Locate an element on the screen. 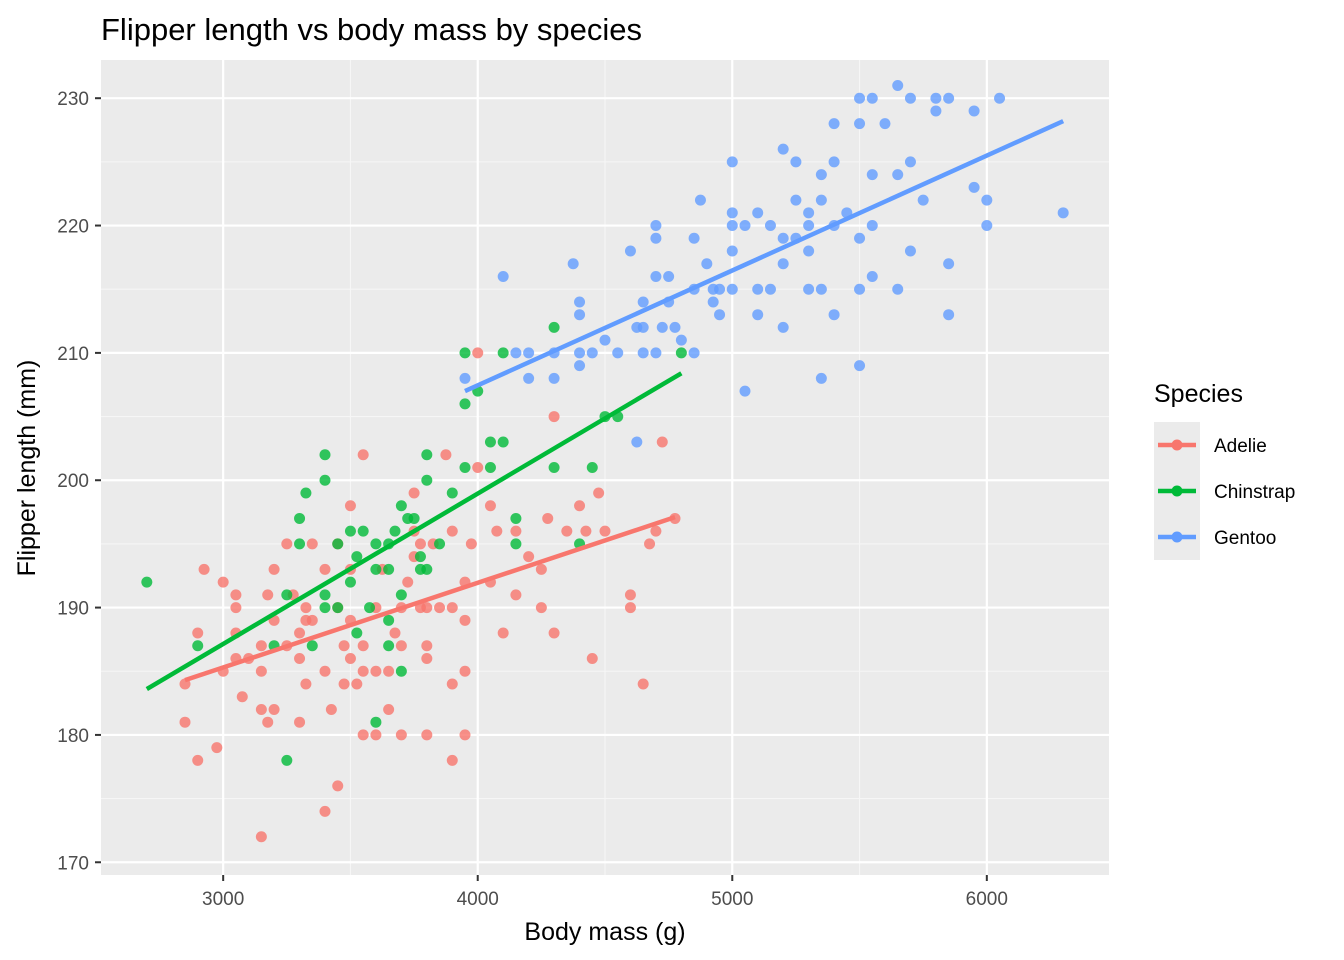  legend-item-gentoo: Gentoo is located at coordinates (1215, 537).